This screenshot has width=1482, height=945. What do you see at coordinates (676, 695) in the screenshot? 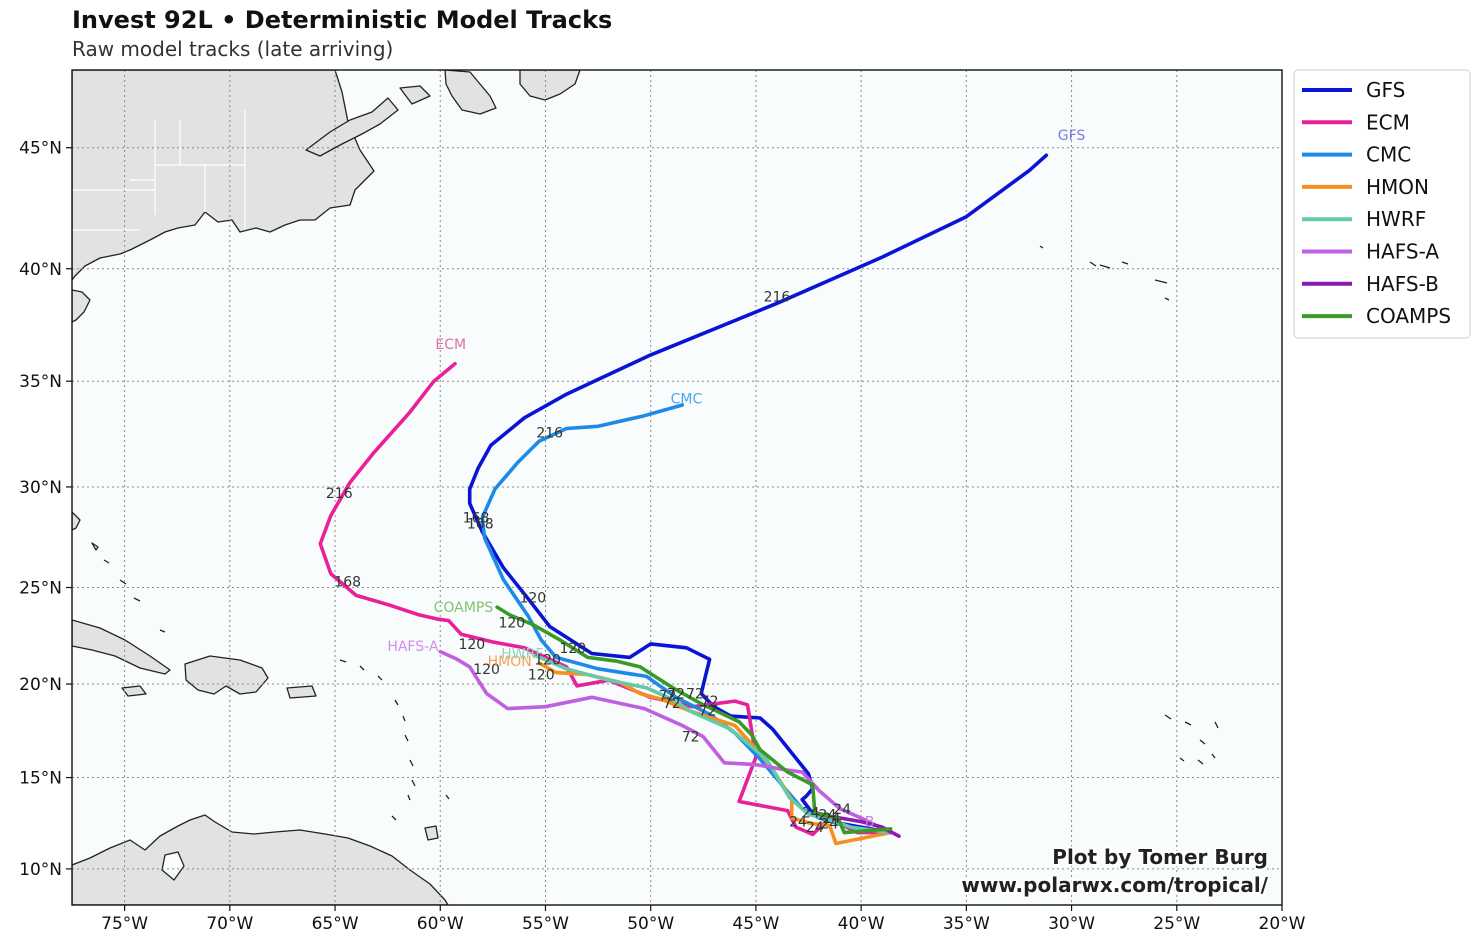
I see `hour-label-cmc: 72` at bounding box center [676, 695].